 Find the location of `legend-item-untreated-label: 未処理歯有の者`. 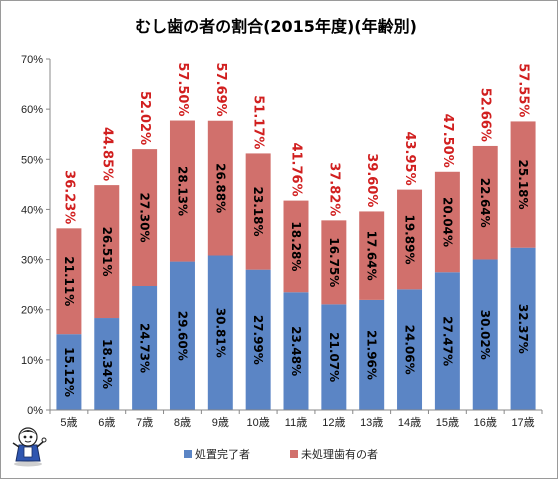

legend-item-untreated-label: 未処理歯有の者 is located at coordinates (339, 454).